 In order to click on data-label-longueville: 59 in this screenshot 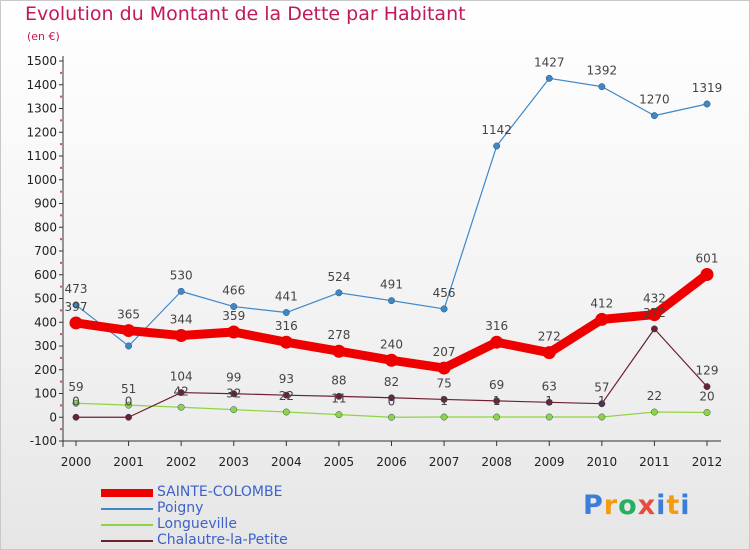, I will do `click(75, 387)`.